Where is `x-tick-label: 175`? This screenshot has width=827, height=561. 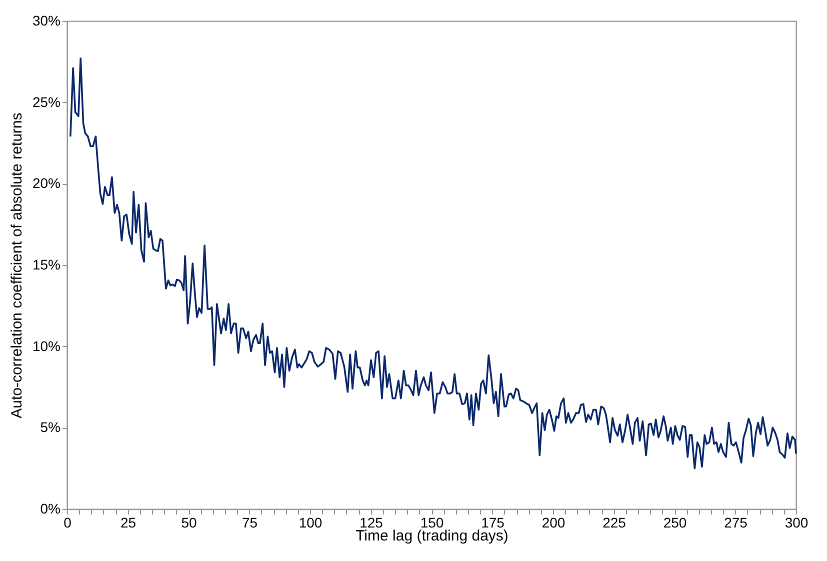 x-tick-label: 175 is located at coordinates (493, 522).